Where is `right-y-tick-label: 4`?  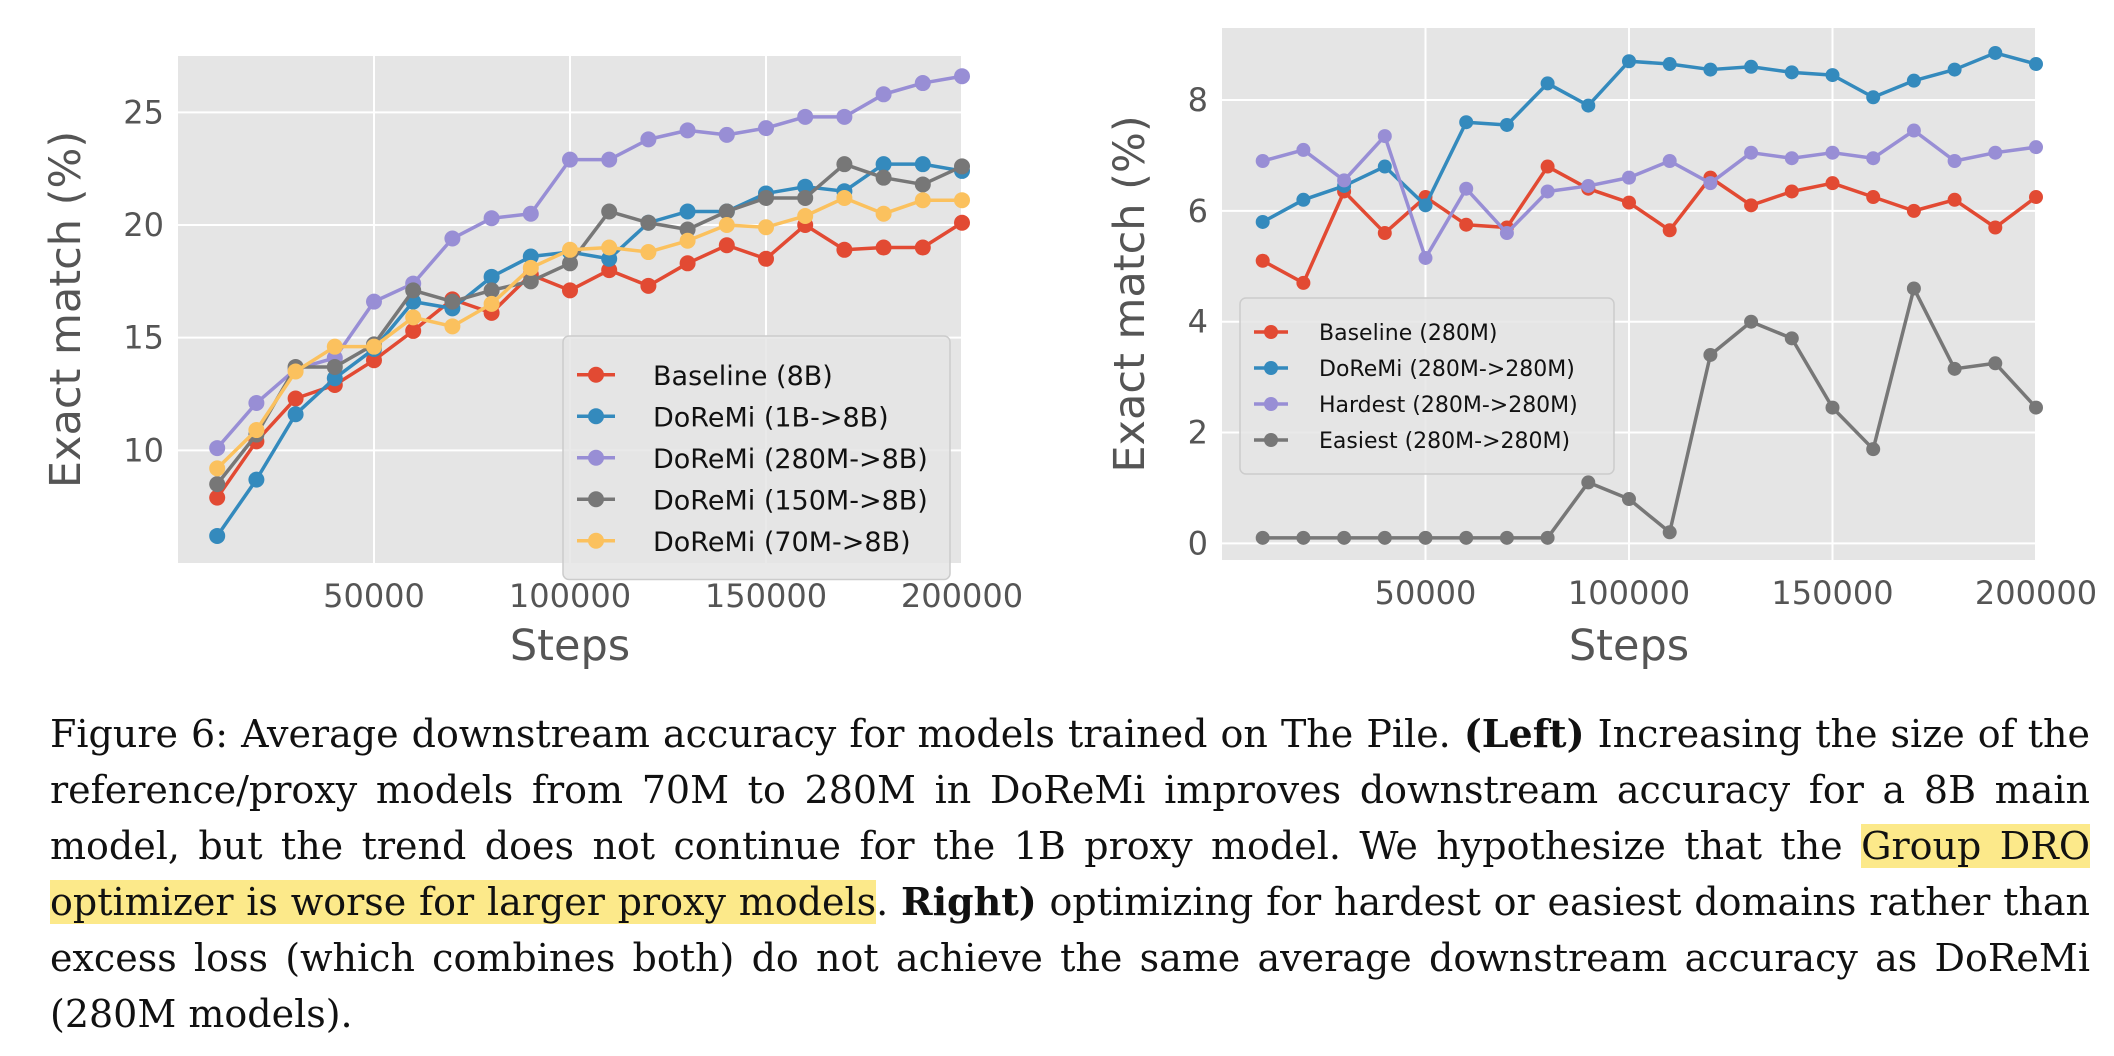 right-y-tick-label: 4 is located at coordinates (1198, 322).